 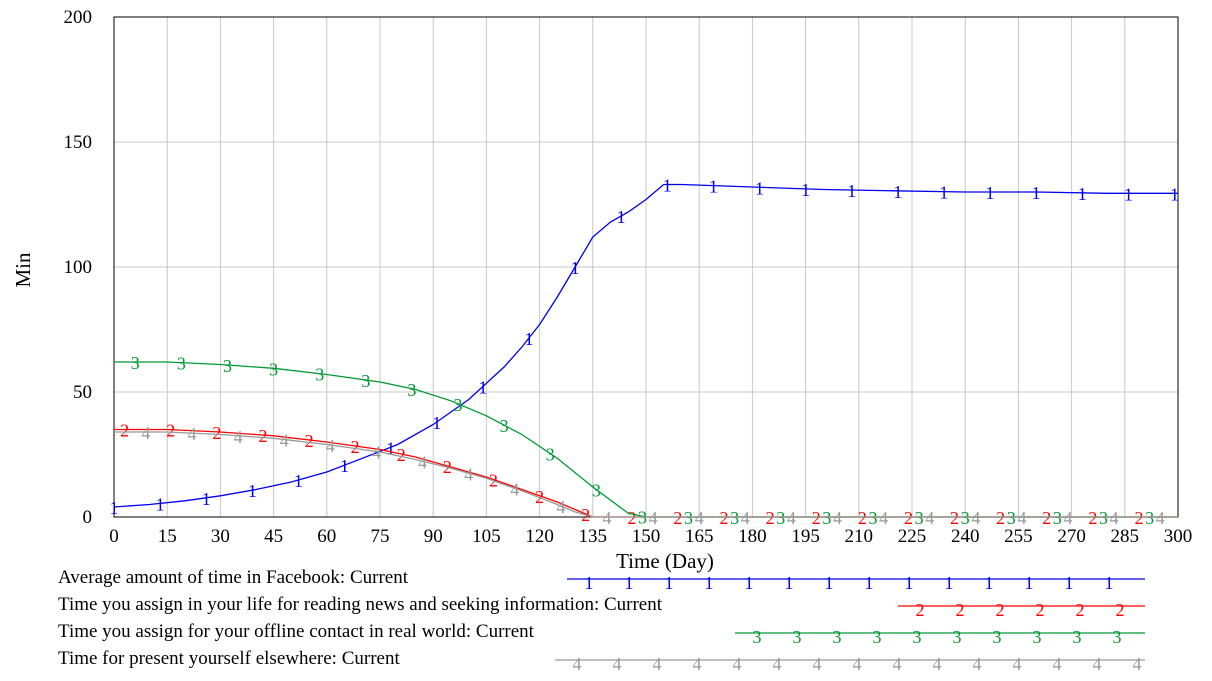 What do you see at coordinates (88, 517) in the screenshot?
I see `y-tick-label: 0` at bounding box center [88, 517].